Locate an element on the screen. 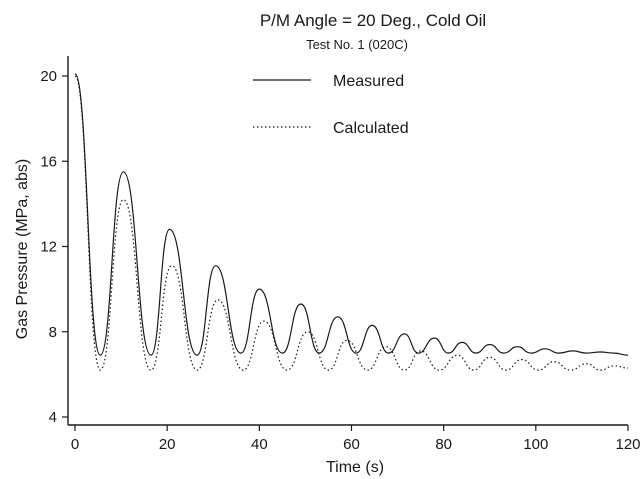  y-axis-ticks: 4 8 12 16 20 is located at coordinates (54, 247).